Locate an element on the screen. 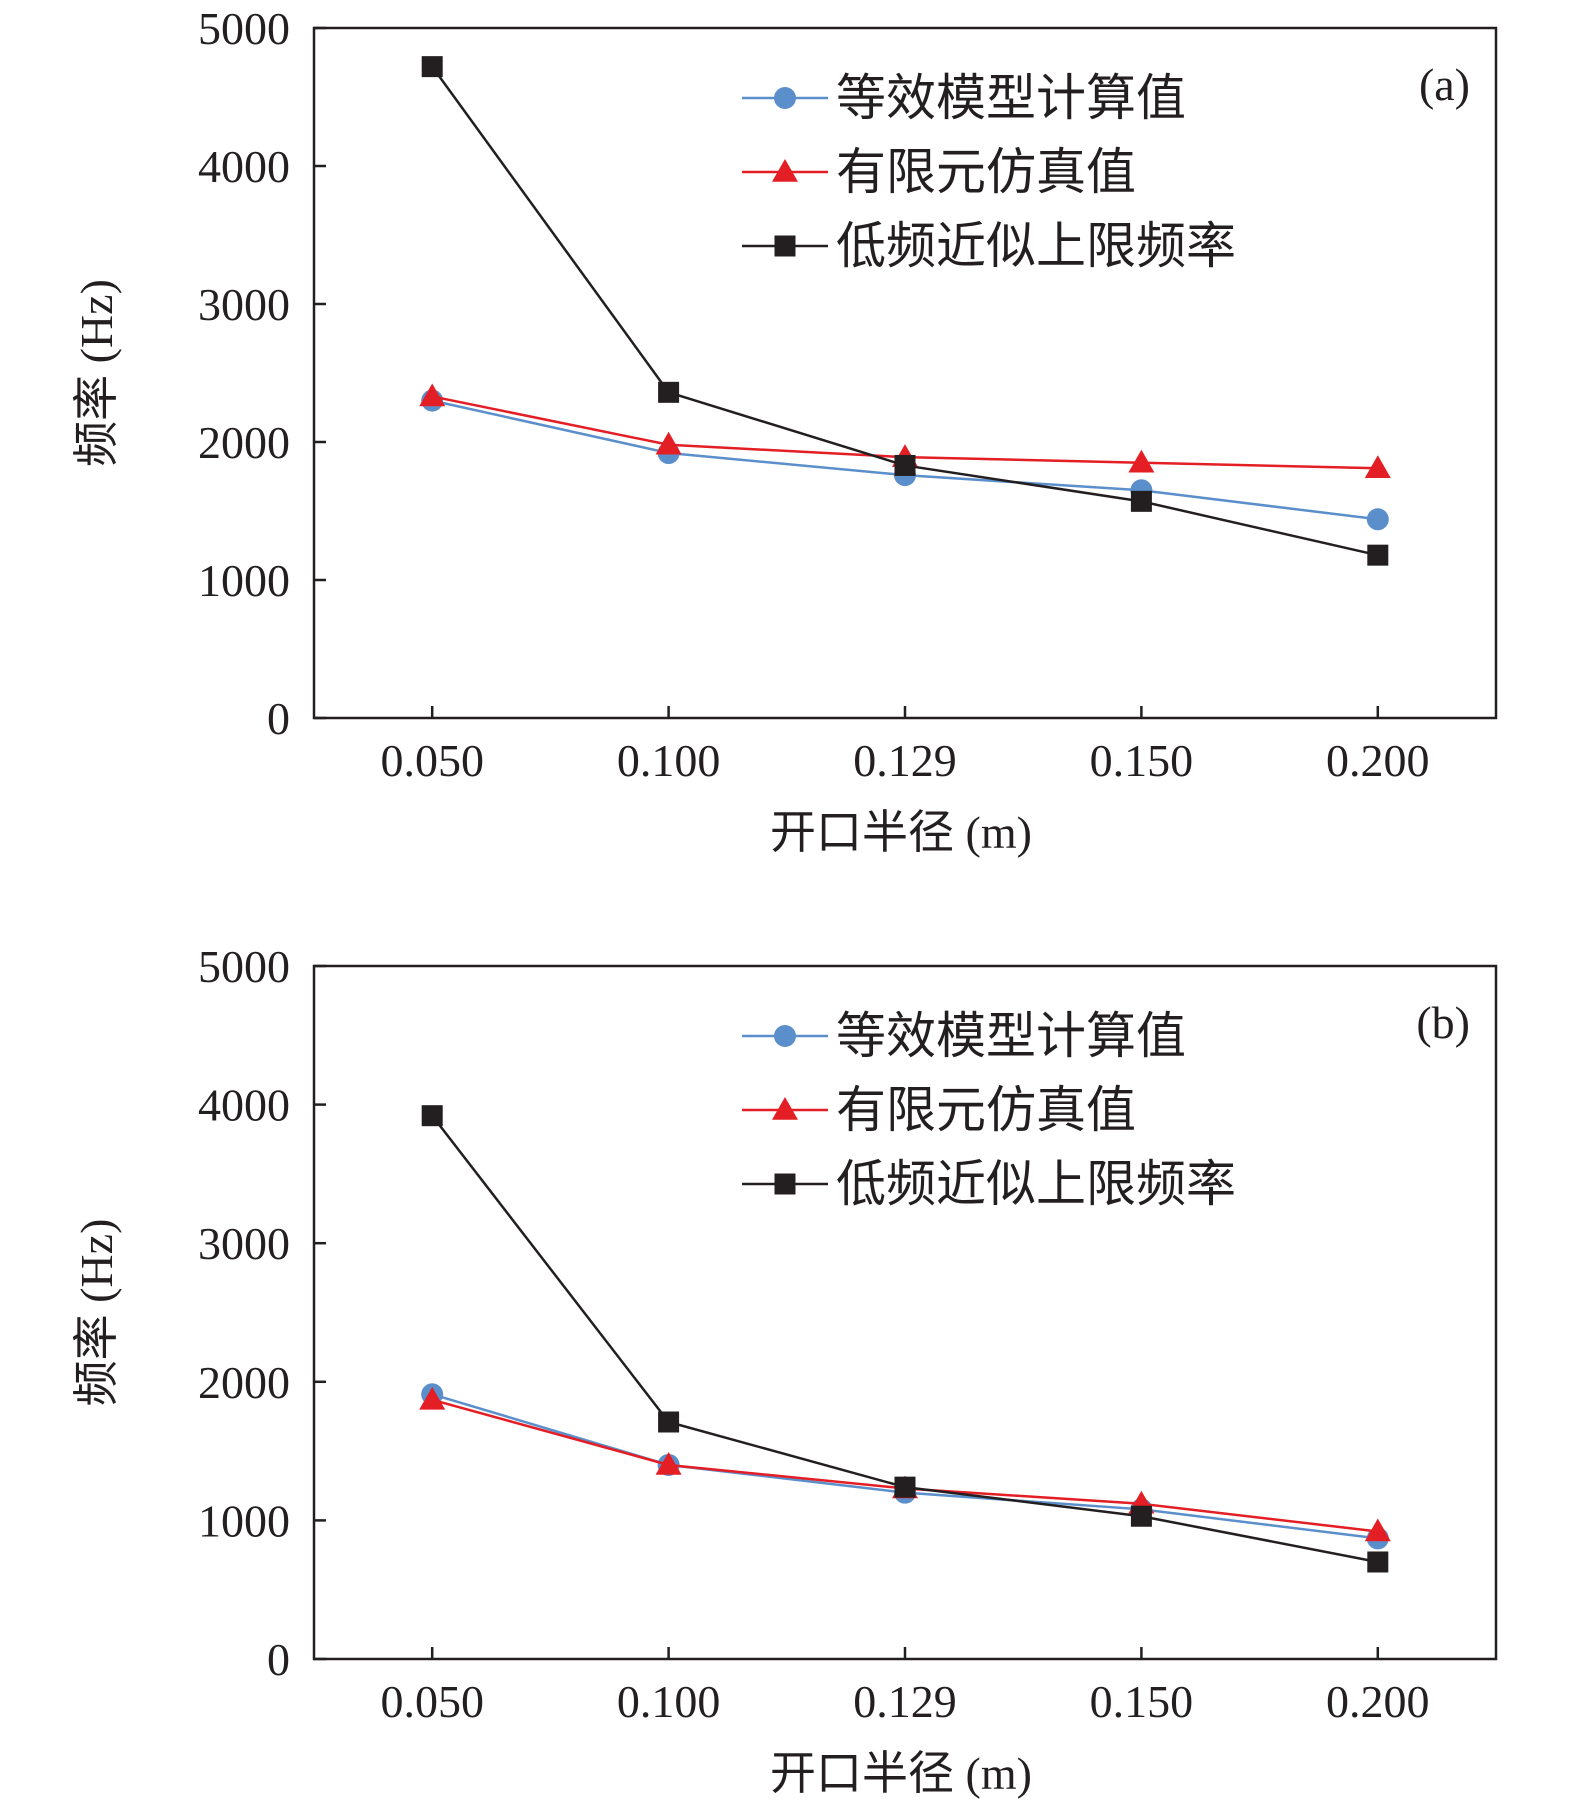 The width and height of the screenshot is (1575, 1814). series-circle is located at coordinates (905, 1466).